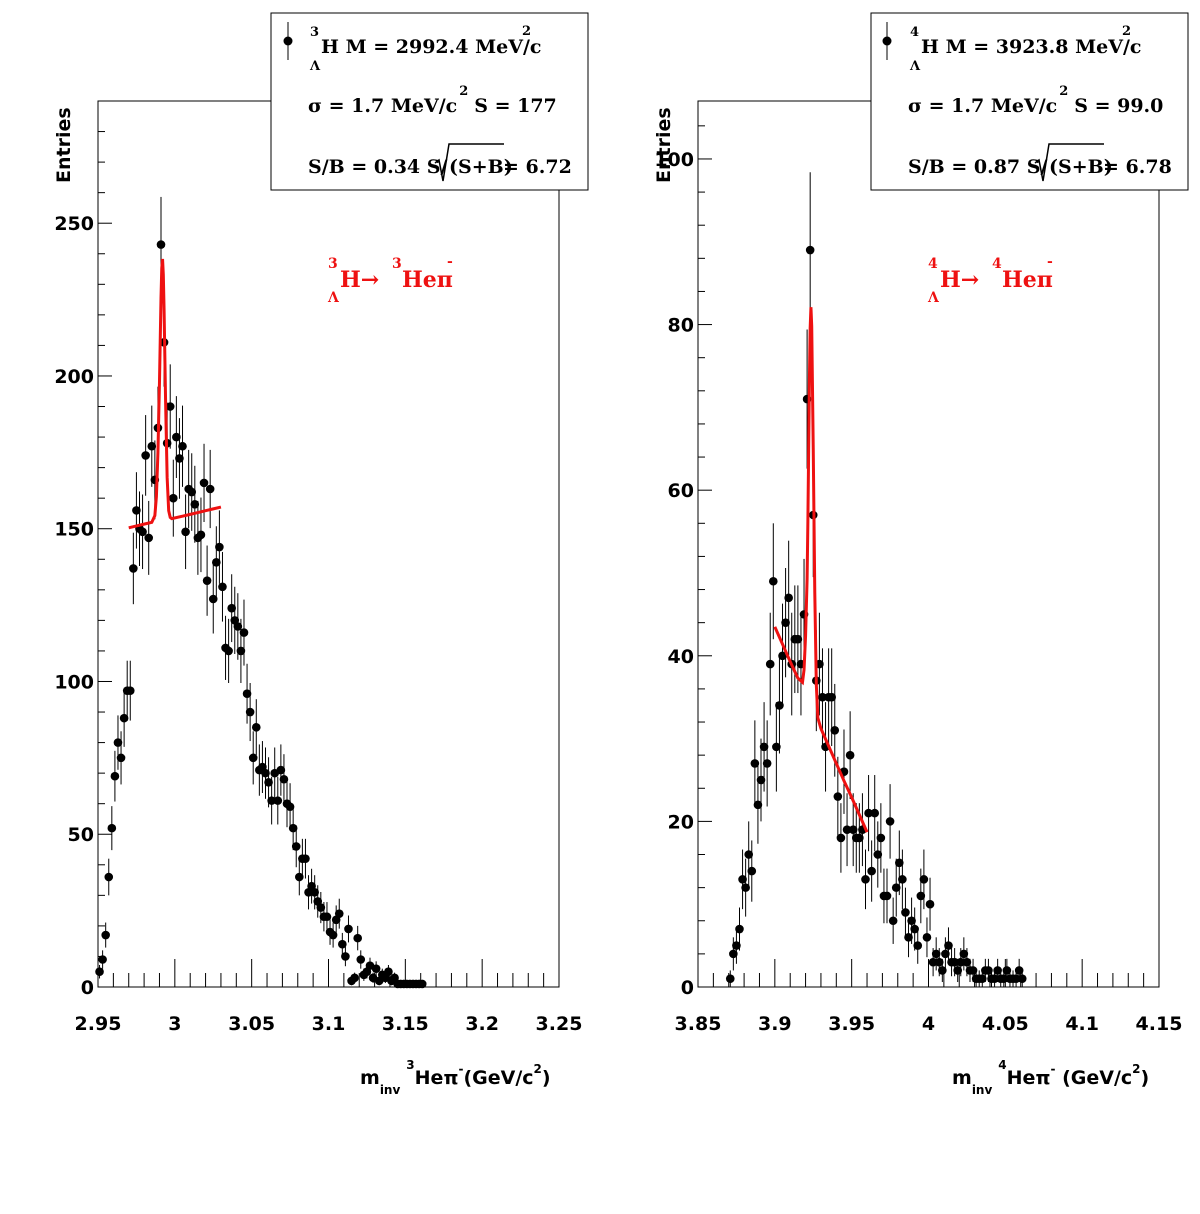 This screenshot has height=1214, width=1200. What do you see at coordinates (928, 997) in the screenshot?
I see `x-axis-ticks: 3.85 3.9 3.95 4 4.05 4.1 4.15` at bounding box center [928, 997].